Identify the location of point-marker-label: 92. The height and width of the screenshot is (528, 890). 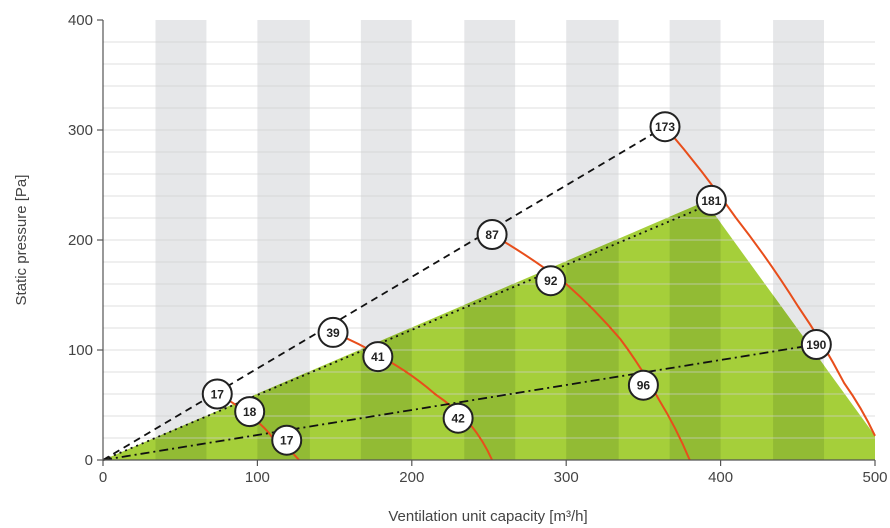
(551, 281).